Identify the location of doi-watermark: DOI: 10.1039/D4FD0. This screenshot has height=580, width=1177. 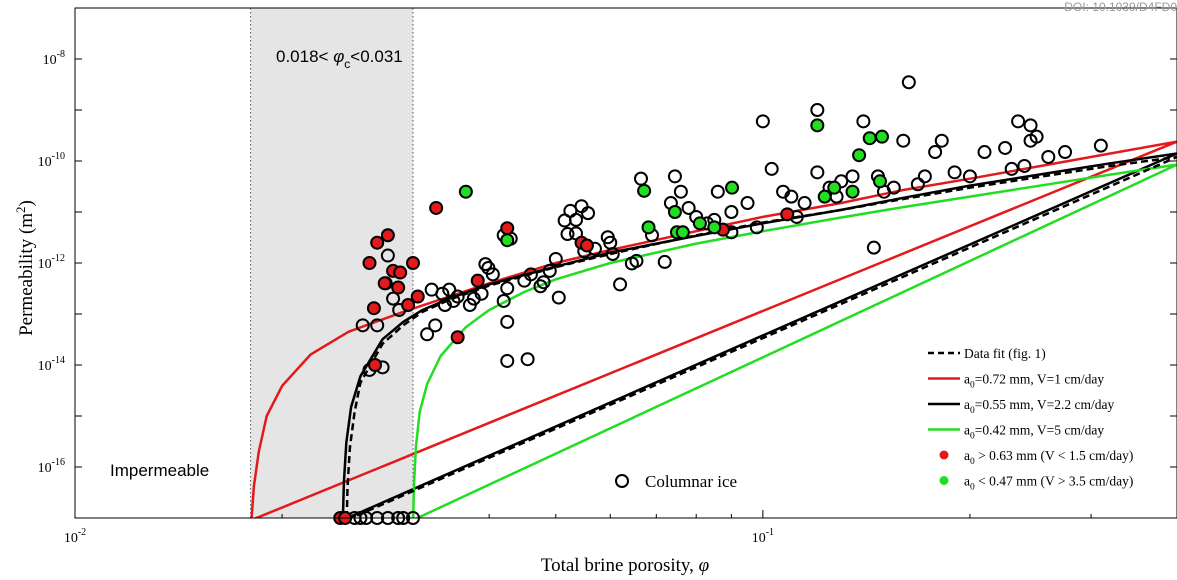
(1120, 7).